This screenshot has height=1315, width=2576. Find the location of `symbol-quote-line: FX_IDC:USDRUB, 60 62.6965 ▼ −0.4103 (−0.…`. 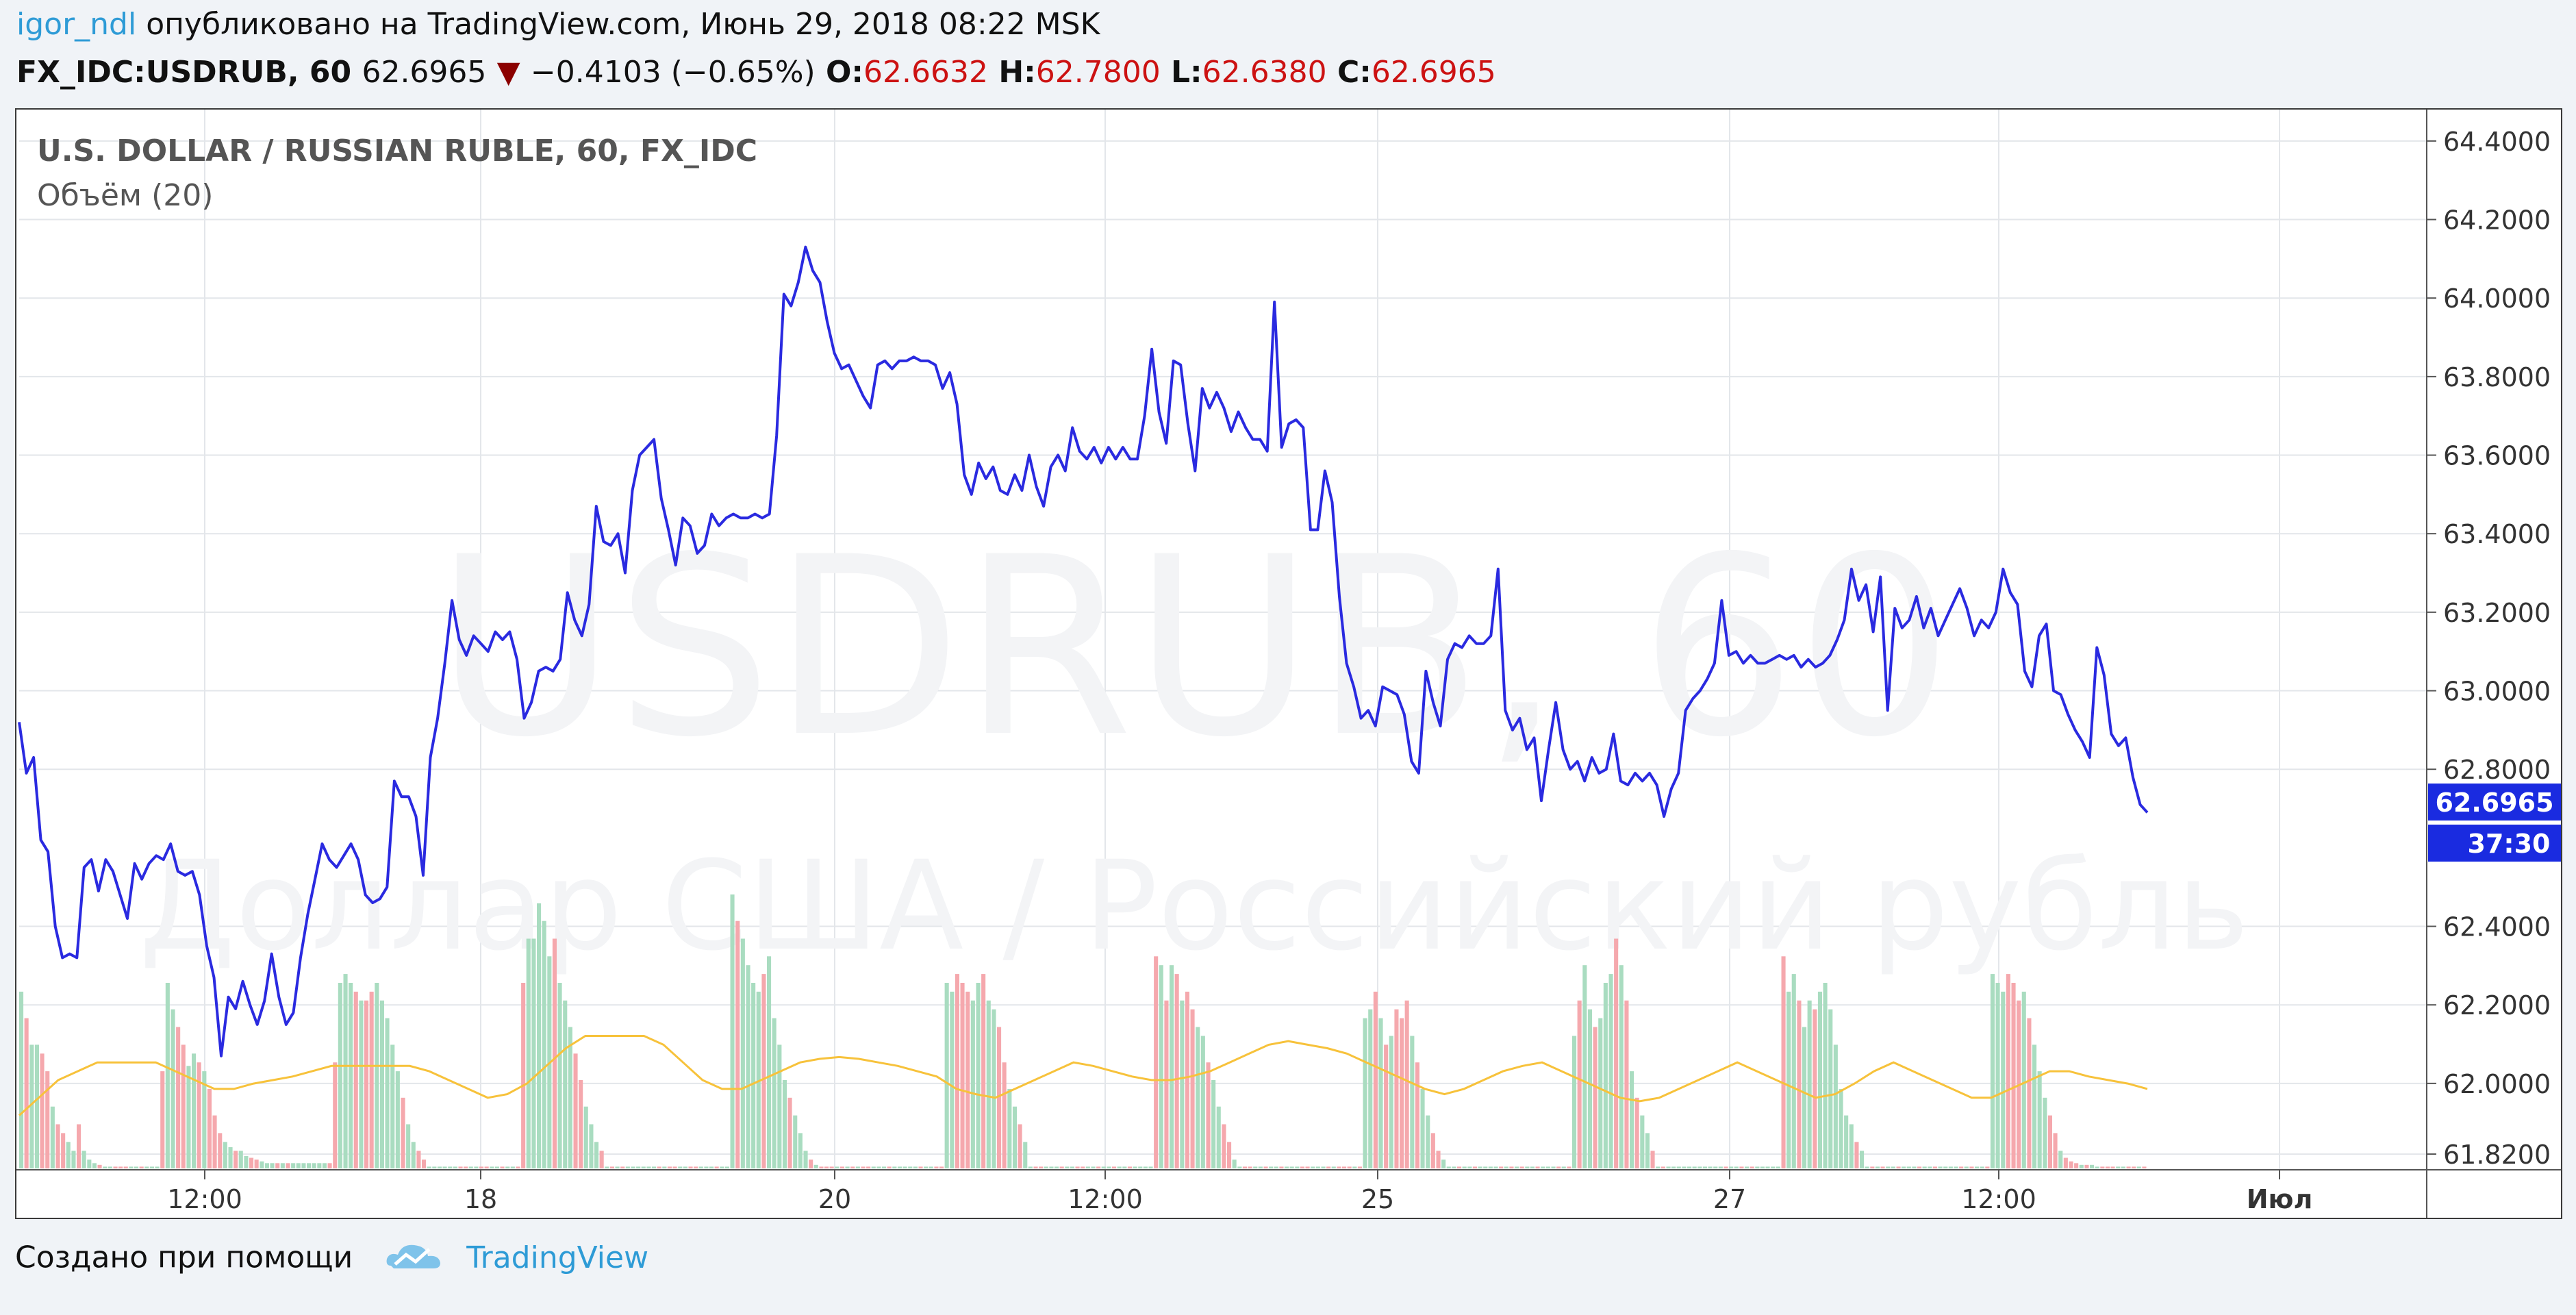

symbol-quote-line: FX_IDC:USDRUB, 60 62.6965 ▼ −0.4103 (−0.… is located at coordinates (756, 72).